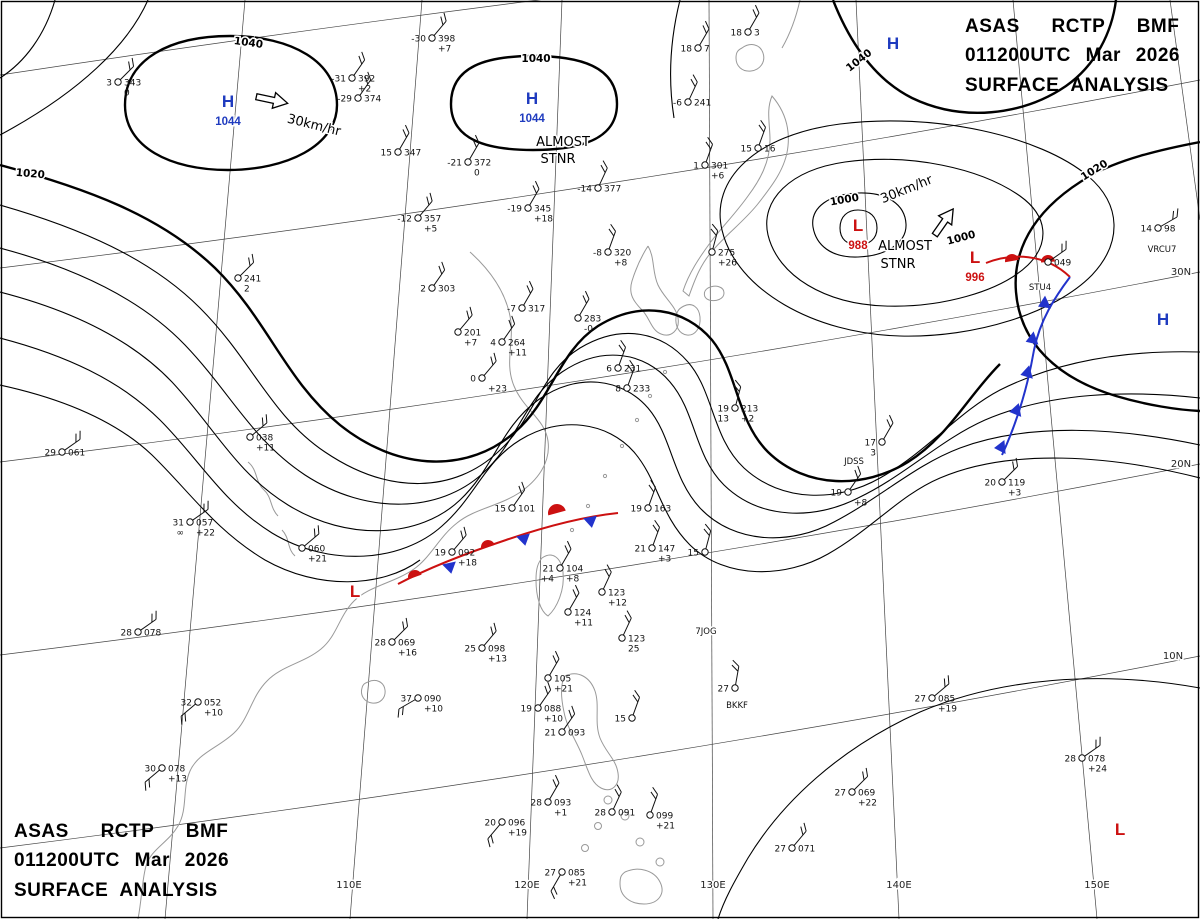  Describe the element at coordinates (577, 884) in the screenshot. I see `svg-text: +21` at that location.